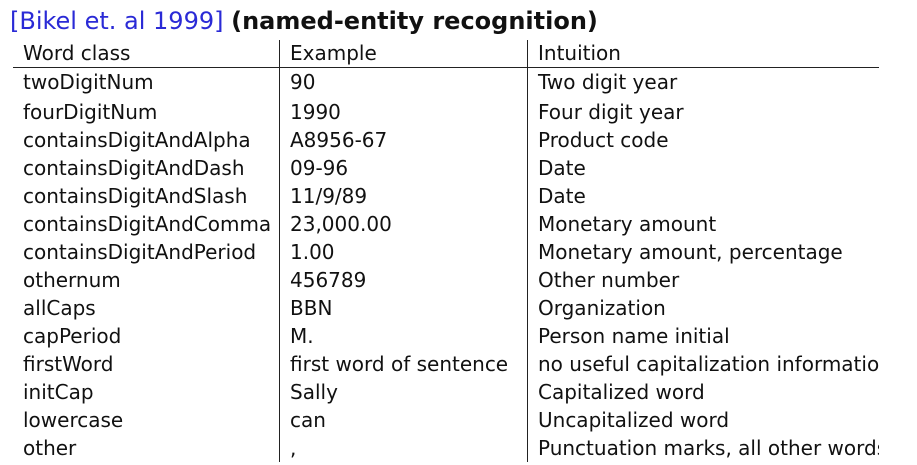 The image size is (917, 465). Describe the element at coordinates (703, 336) in the screenshot. I see `intuition-cell: Person name initial` at that location.